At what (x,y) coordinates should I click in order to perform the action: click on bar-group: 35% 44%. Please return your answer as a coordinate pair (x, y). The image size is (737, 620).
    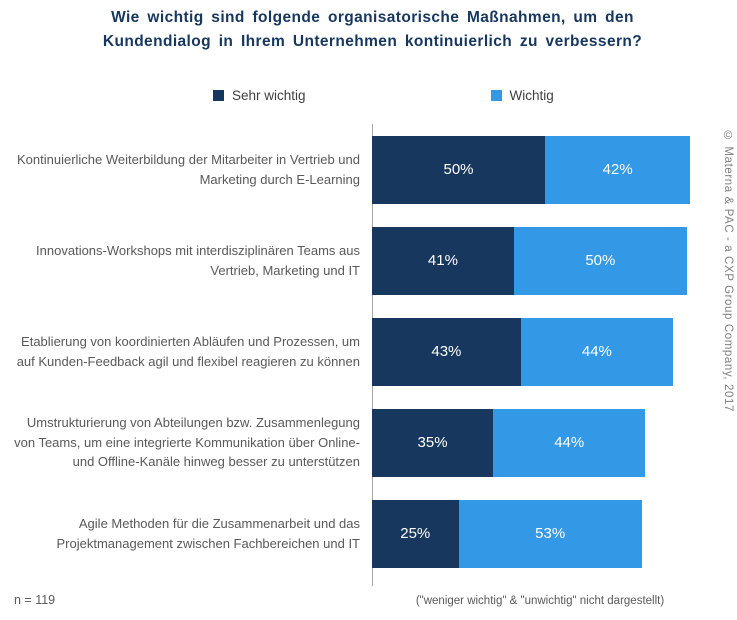
    Looking at the image, I should click on (545, 442).